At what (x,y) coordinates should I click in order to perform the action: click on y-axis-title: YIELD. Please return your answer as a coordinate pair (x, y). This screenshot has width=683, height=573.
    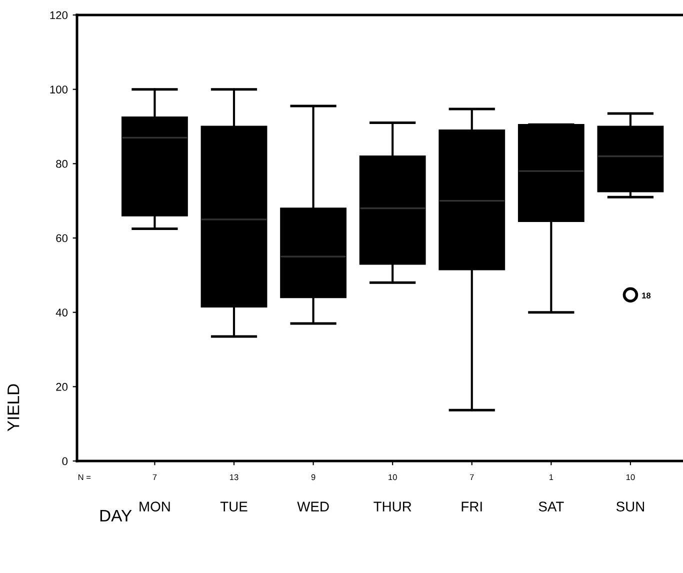
    Looking at the image, I should click on (14, 408).